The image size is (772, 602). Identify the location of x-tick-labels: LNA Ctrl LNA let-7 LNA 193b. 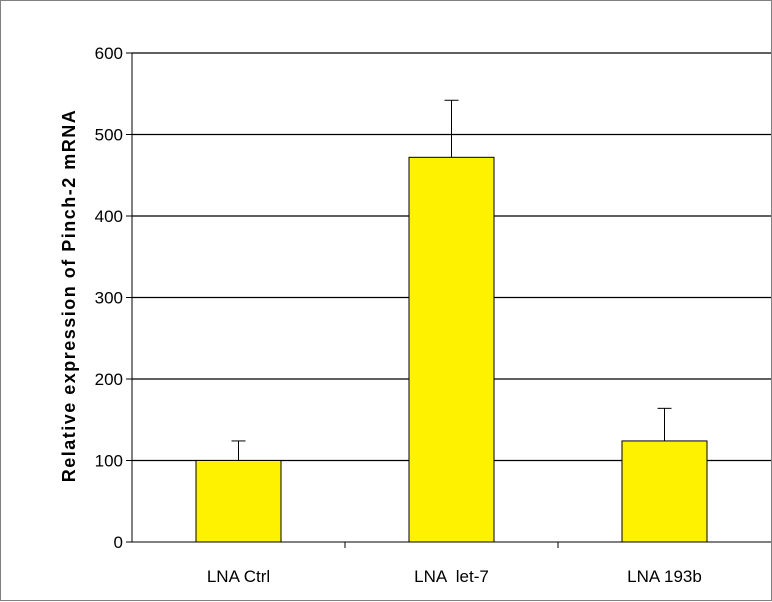
(454, 576).